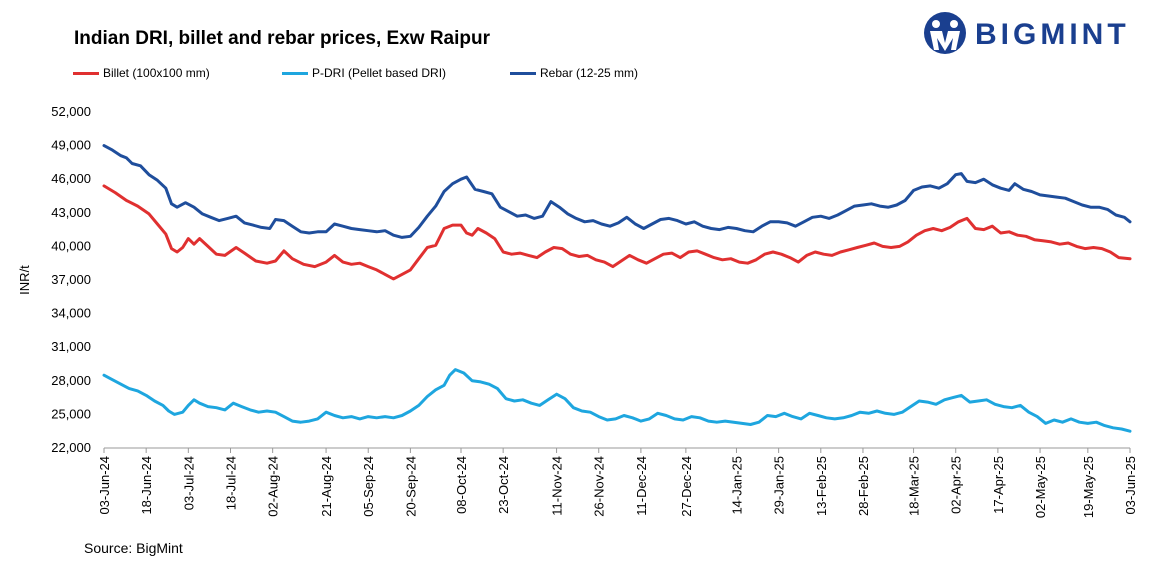  Describe the element at coordinates (914, 486) in the screenshot. I see `x-tick-label: 18-Mar-25` at that location.